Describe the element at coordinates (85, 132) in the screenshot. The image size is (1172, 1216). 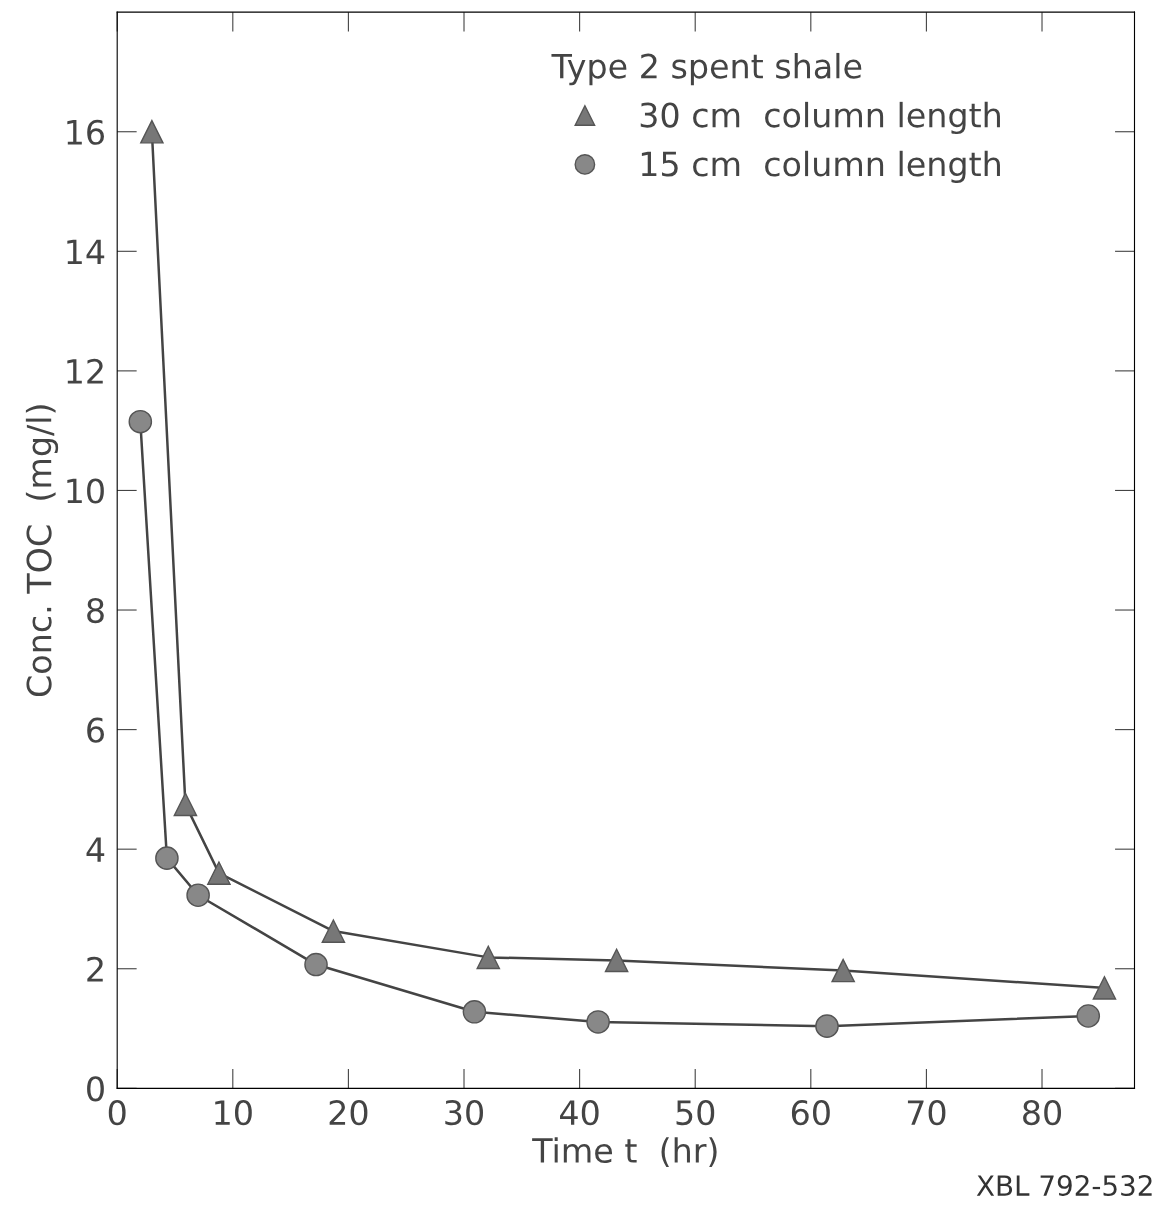
I see `y-tick-label: 16` at that location.